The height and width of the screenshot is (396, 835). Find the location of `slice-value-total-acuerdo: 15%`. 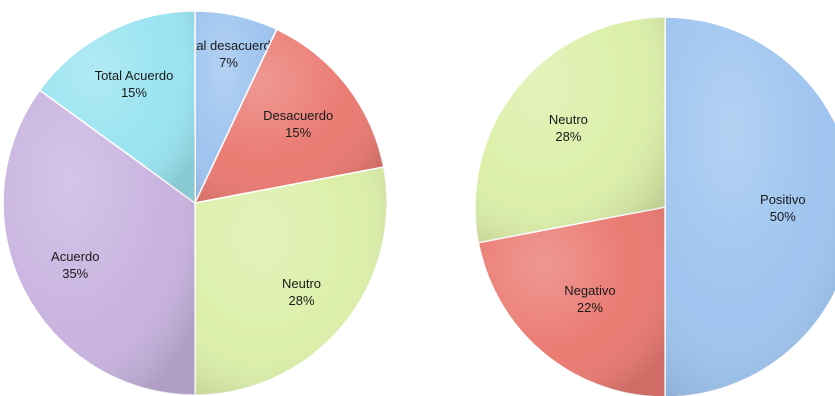

slice-value-total-acuerdo: 15% is located at coordinates (134, 92).